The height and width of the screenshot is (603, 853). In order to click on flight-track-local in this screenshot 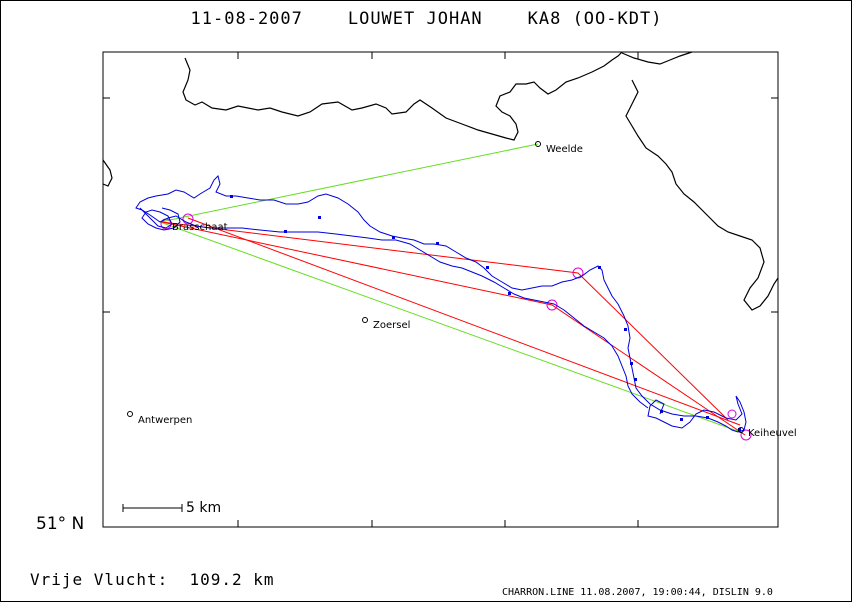, I will do `click(160, 219)`.